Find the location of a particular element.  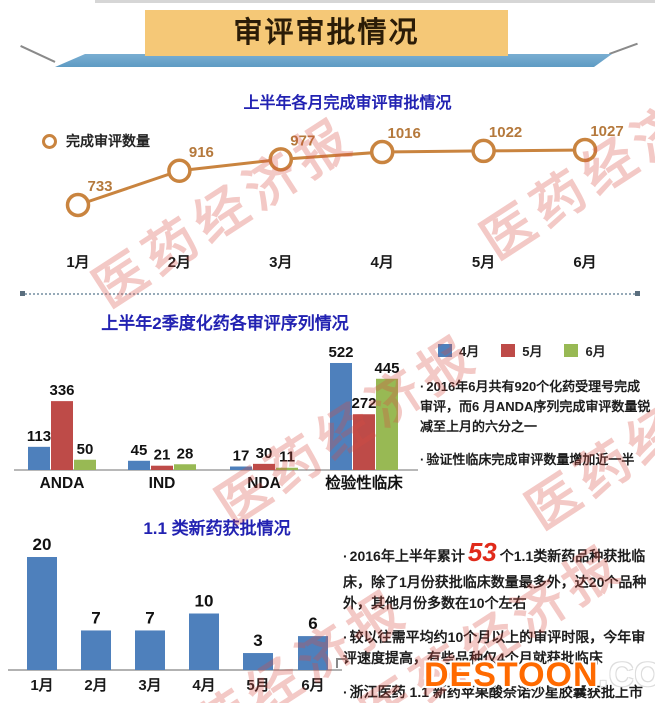

svg-text: 336 is located at coordinates (61, 390).